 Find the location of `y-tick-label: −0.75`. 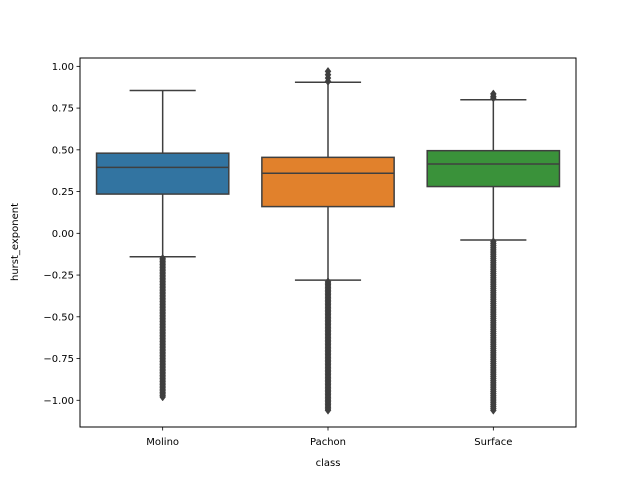

y-tick-label: −0.75 is located at coordinates (58, 359).